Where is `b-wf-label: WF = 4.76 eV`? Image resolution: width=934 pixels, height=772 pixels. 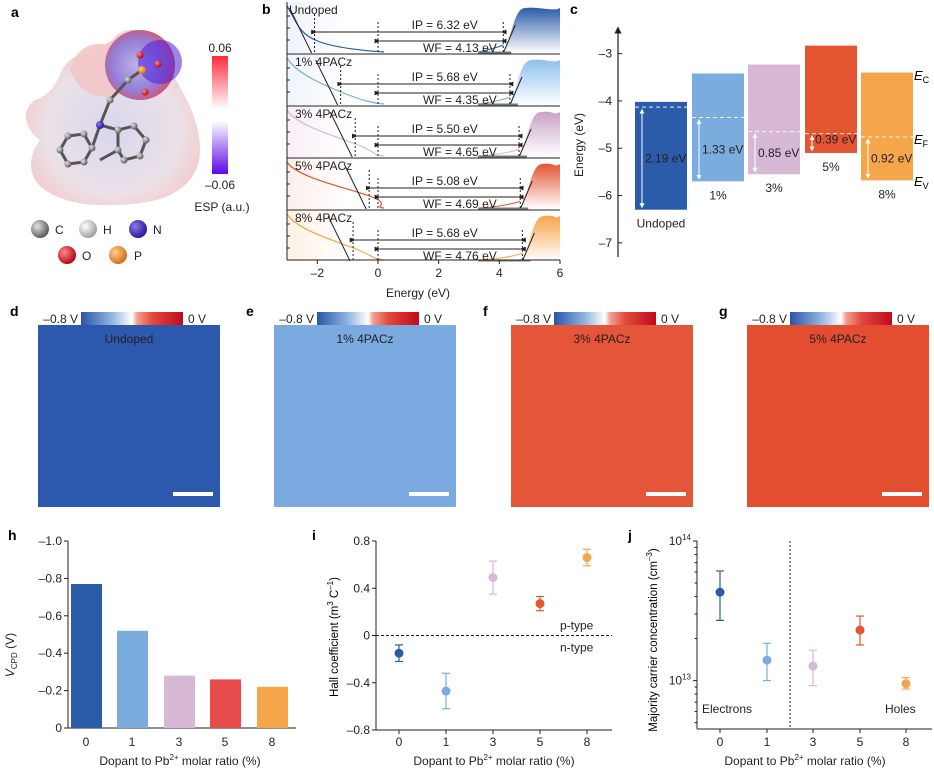
b-wf-label: WF = 4.76 eV is located at coordinates (460, 256).